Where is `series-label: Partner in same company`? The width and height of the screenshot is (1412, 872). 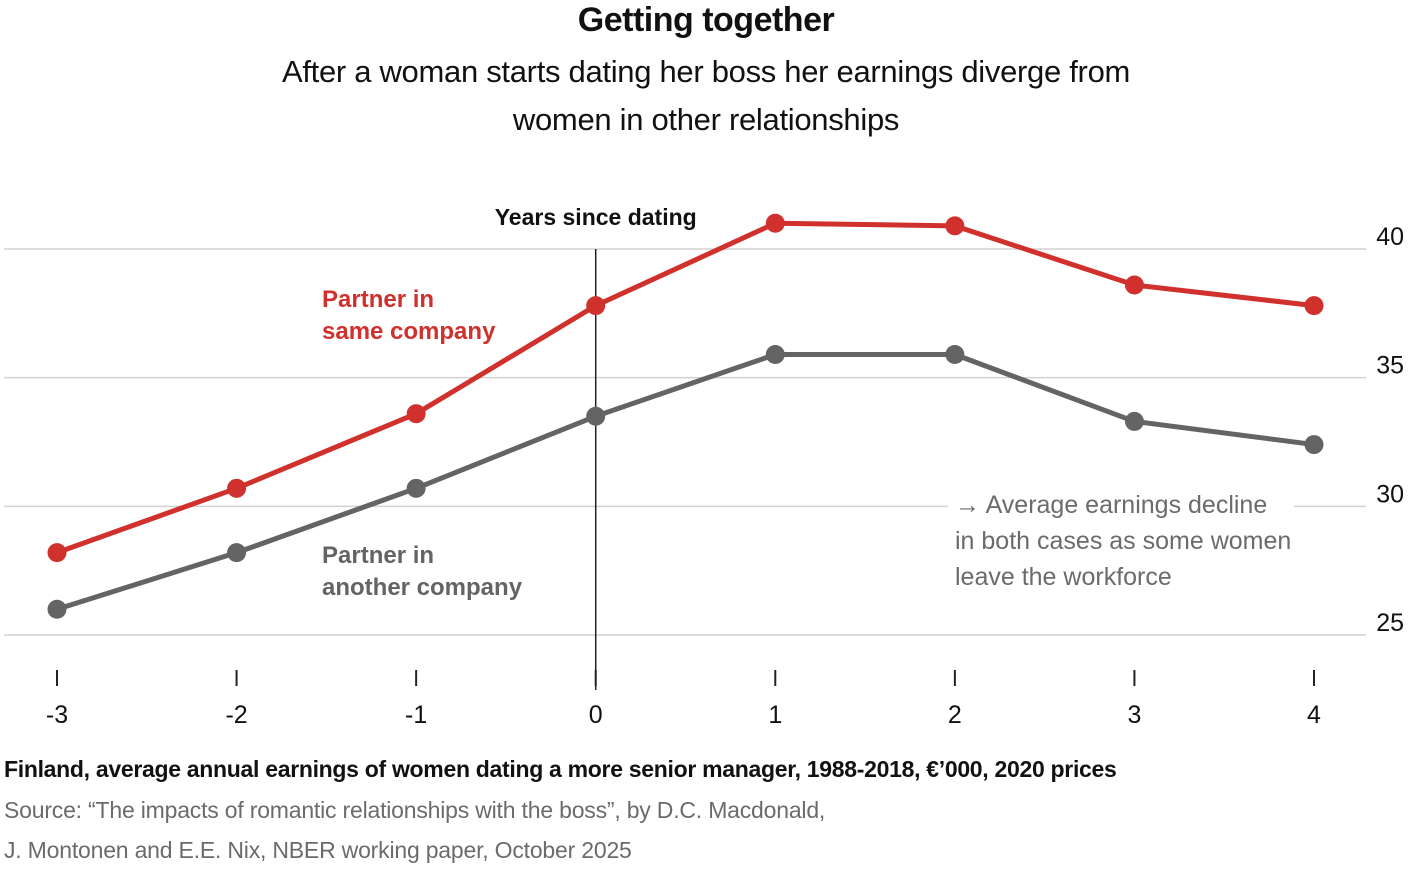
series-label: Partner in same company is located at coordinates (409, 315).